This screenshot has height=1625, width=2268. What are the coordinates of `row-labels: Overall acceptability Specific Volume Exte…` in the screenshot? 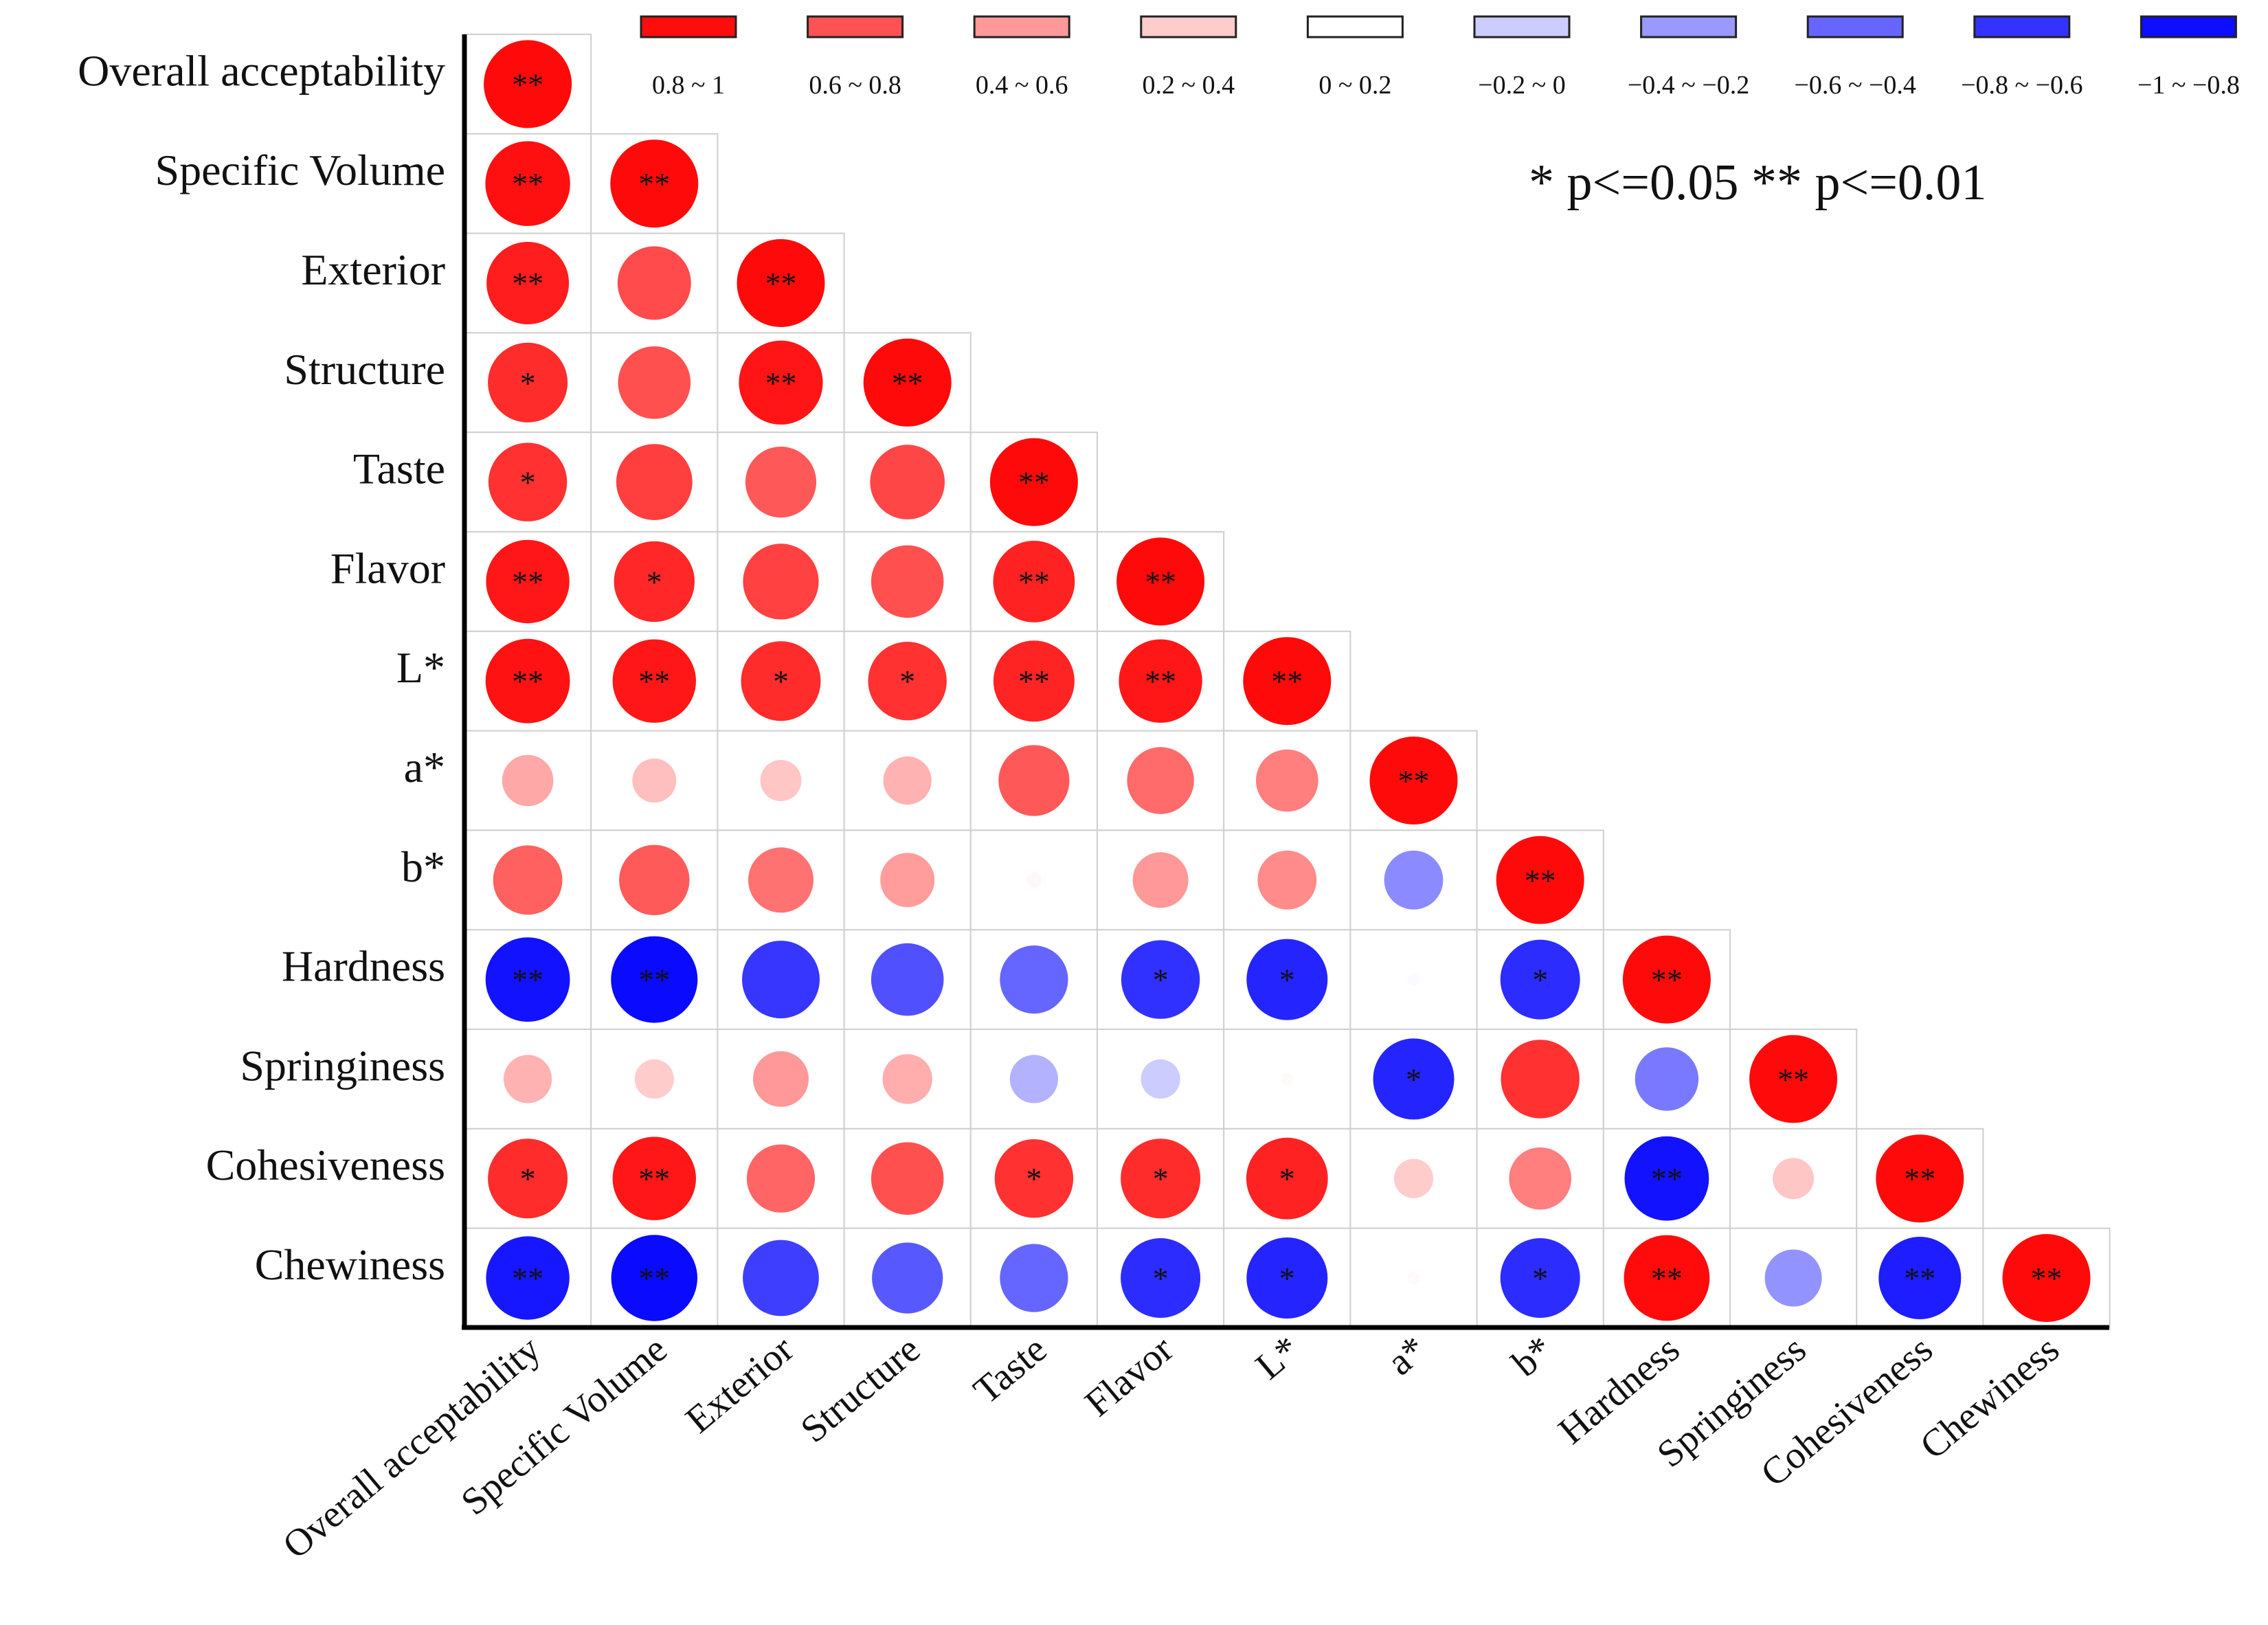 It's located at (261, 667).